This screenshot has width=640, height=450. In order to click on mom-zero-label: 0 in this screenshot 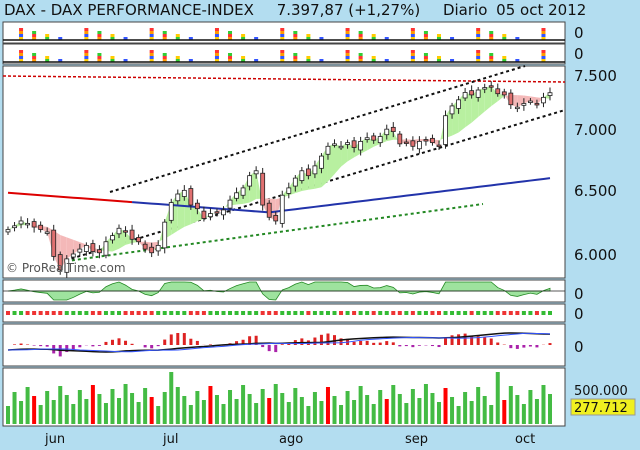, I will do `click(579, 314)`.